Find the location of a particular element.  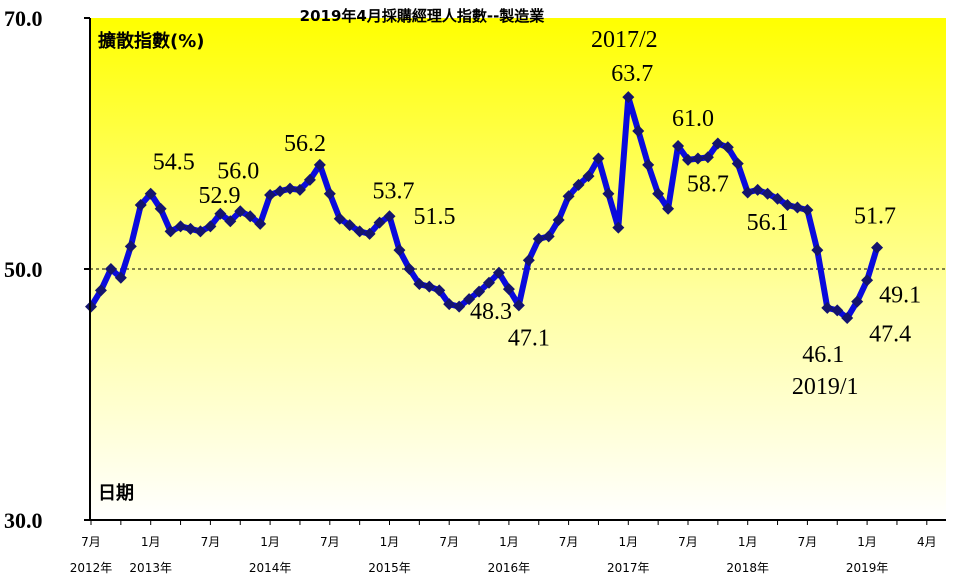

data-label: 56.1 is located at coordinates (768, 223).